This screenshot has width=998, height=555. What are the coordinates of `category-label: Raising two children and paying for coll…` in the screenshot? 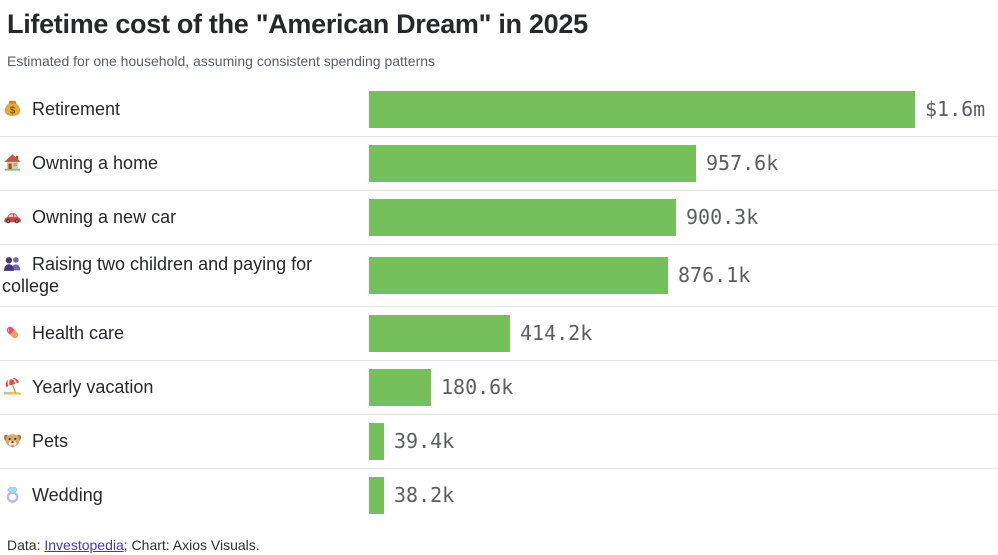 It's located at (180, 275).